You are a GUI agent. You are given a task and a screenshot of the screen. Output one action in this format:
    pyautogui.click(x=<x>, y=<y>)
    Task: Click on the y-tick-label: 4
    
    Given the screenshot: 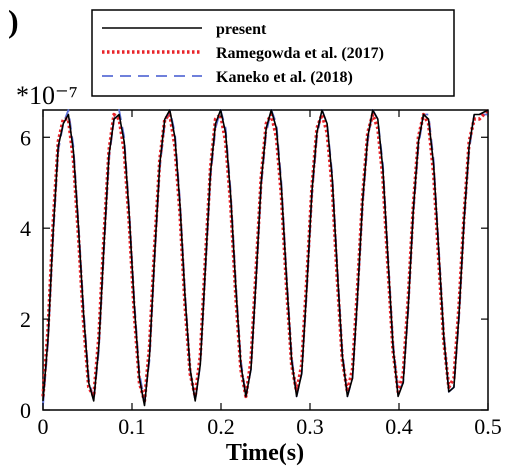 What is the action you would take?
    pyautogui.click(x=25, y=228)
    